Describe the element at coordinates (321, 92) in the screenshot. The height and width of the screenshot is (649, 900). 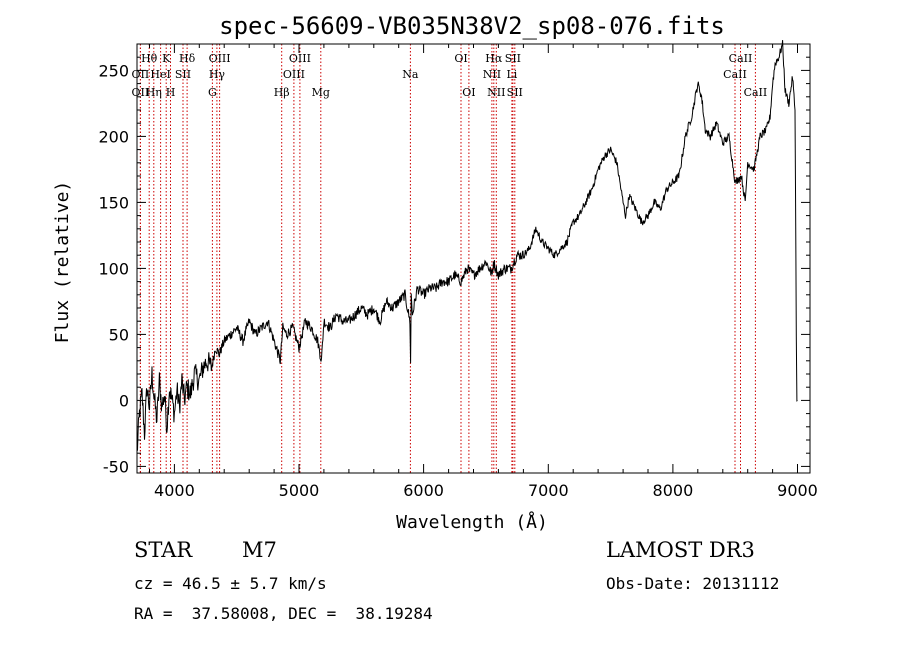
I see `line-label: Mg` at that location.